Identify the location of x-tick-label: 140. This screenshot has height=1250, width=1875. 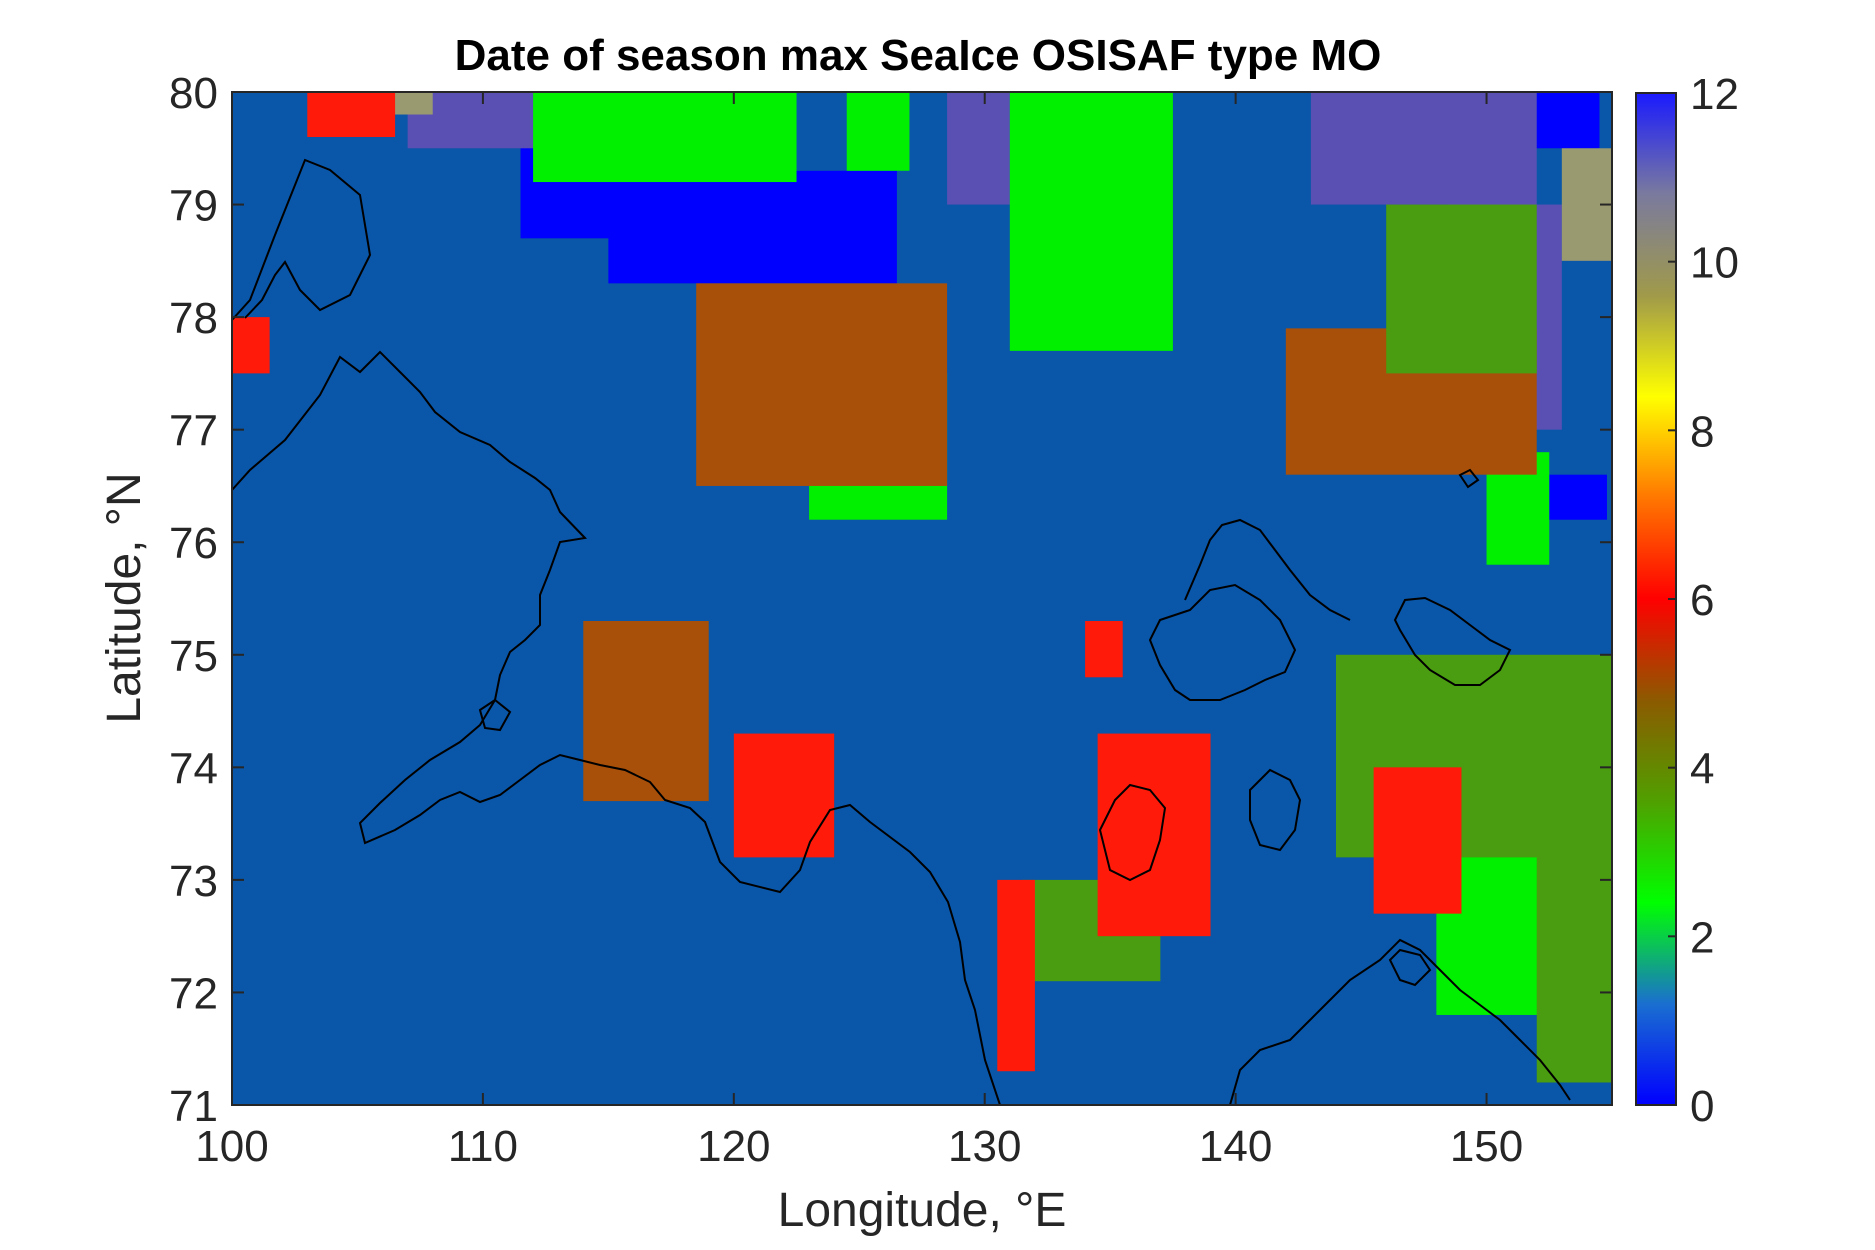
(1235, 1146).